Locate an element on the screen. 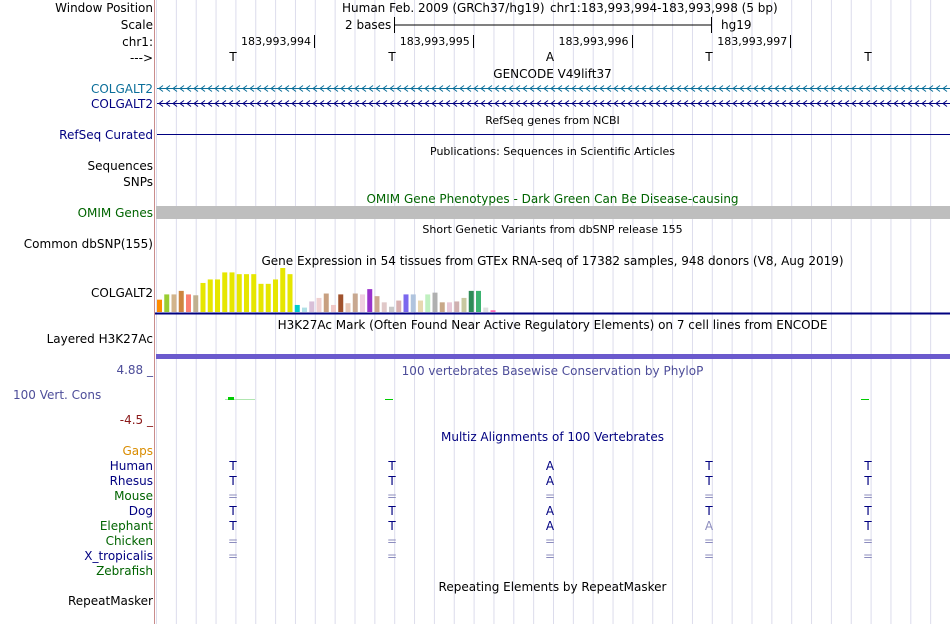 The image size is (950, 624). refseq-label: RefSeq Curated is located at coordinates (106, 135).